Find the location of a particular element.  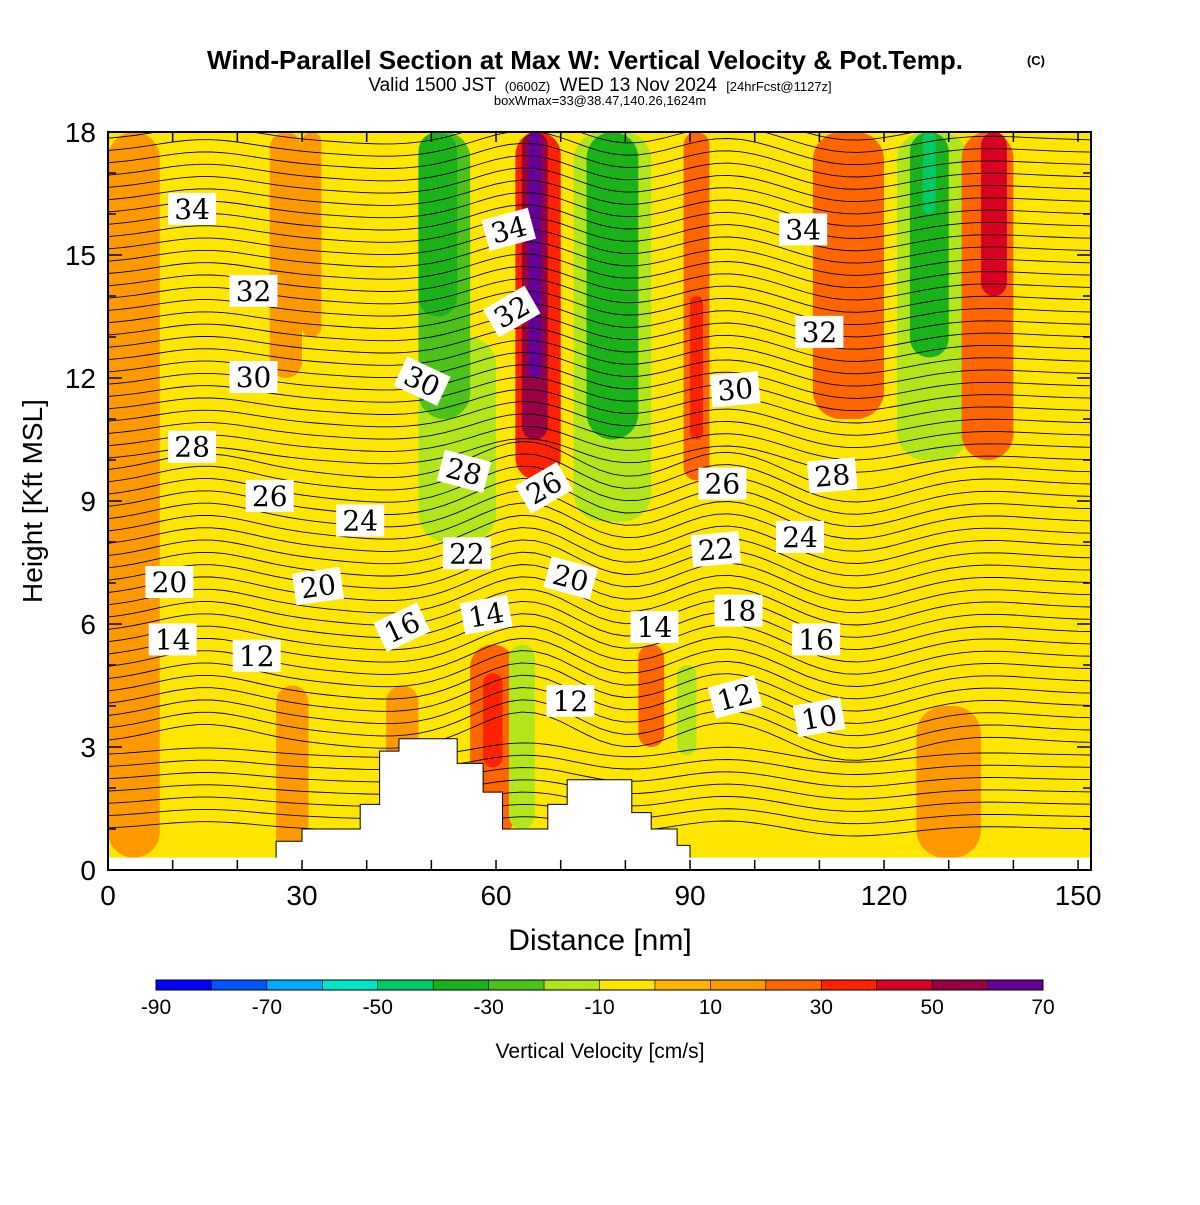

contour-label-text: 12 is located at coordinates (571, 701).